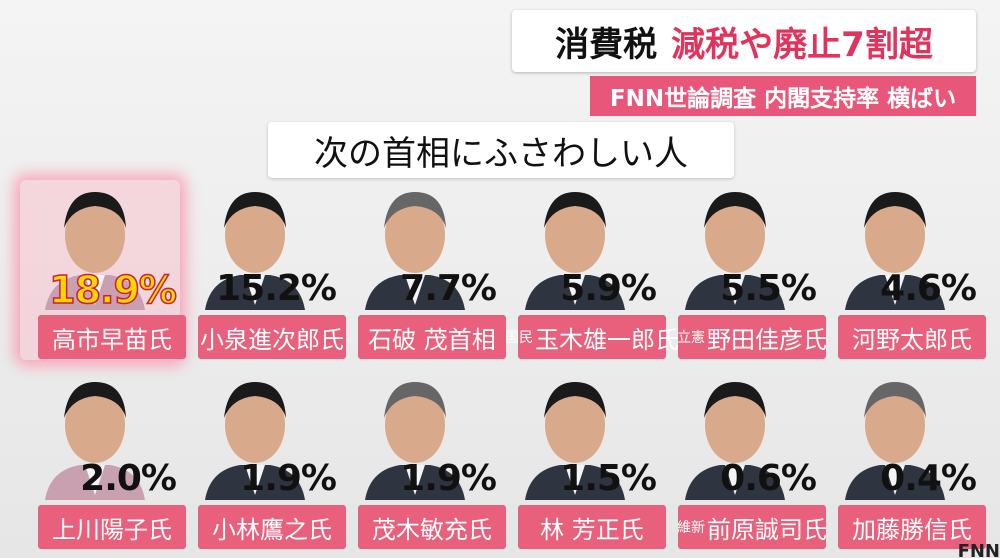  Describe the element at coordinates (767, 339) in the screenshot. I see `candidate-name: 野田佳彦氏` at that location.